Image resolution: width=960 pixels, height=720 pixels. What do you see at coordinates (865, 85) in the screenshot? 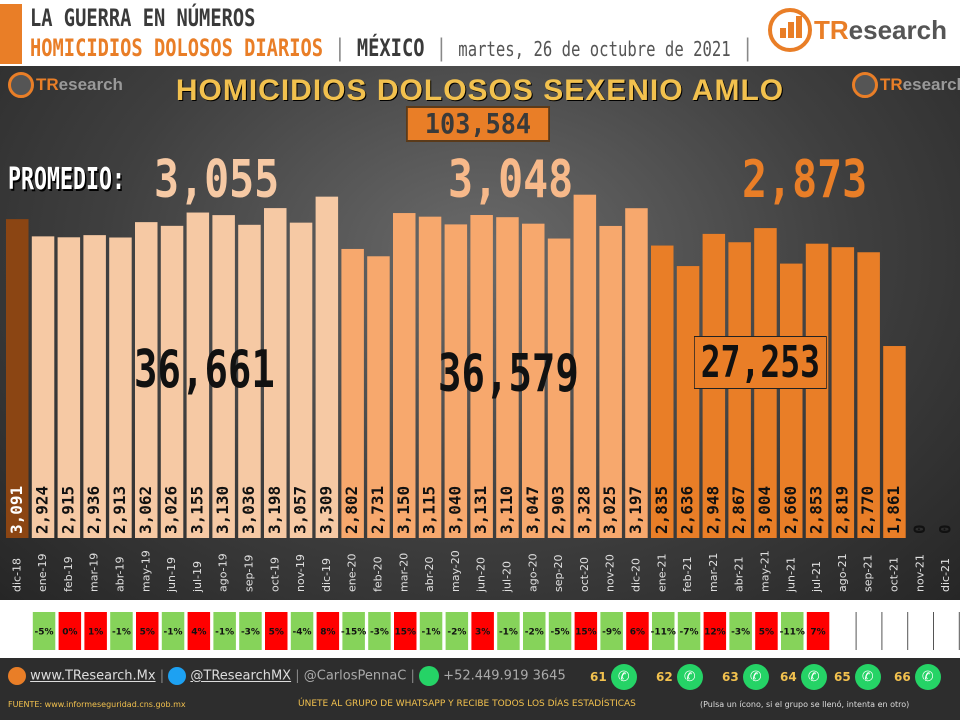
I see `logo-mark-icon` at bounding box center [865, 85].